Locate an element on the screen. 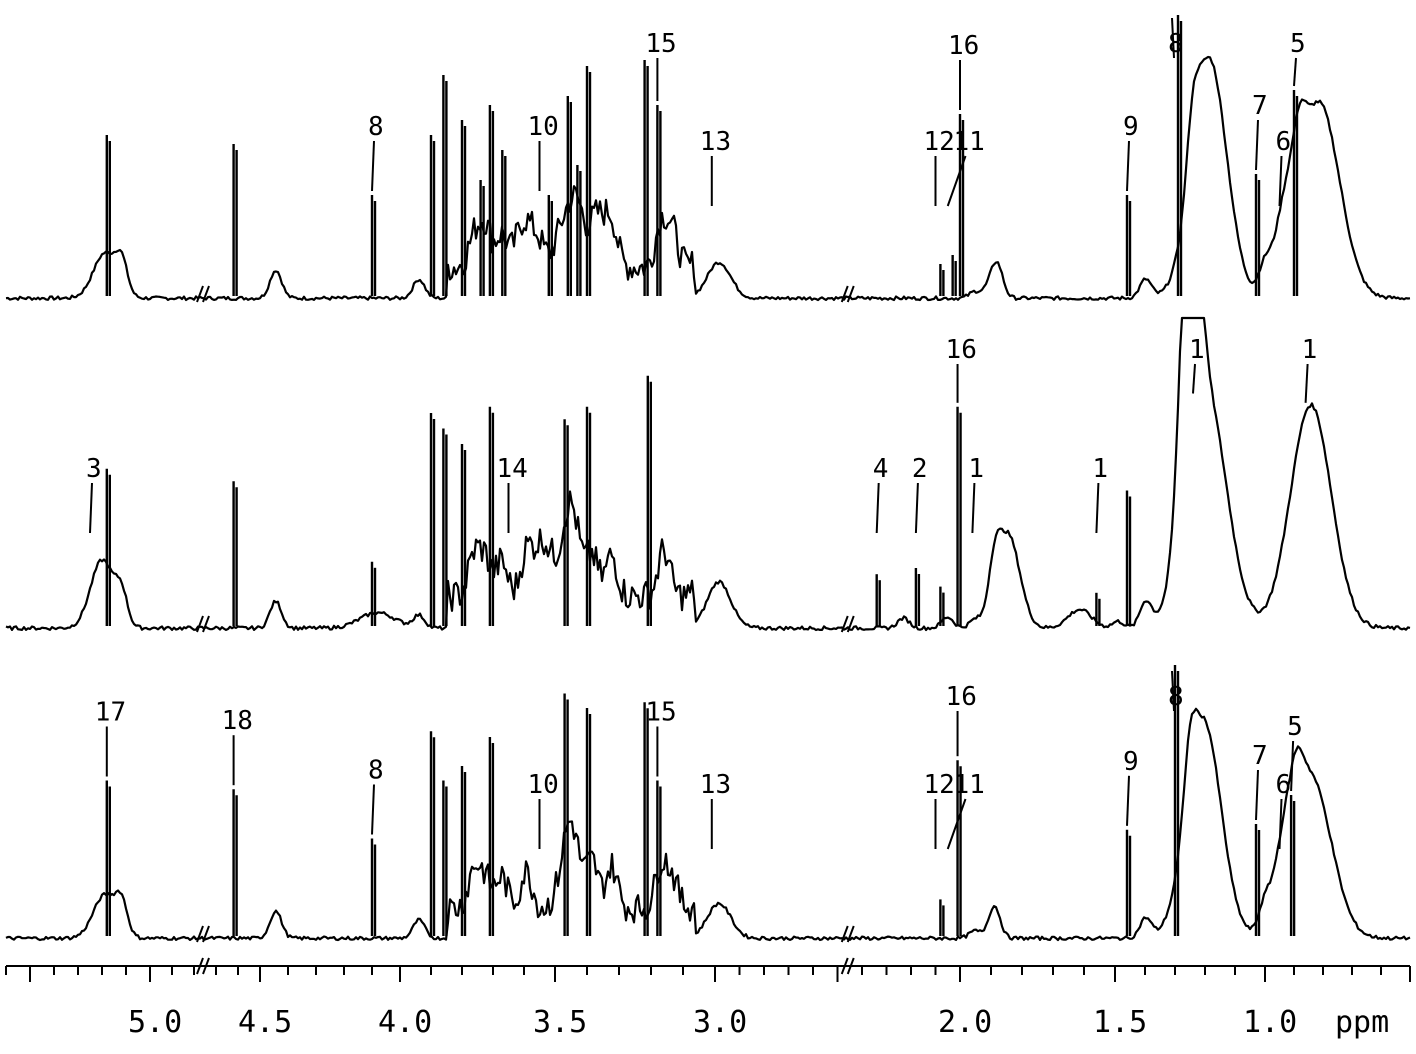  x-tick-label: 4.5 is located at coordinates (265, 1022).